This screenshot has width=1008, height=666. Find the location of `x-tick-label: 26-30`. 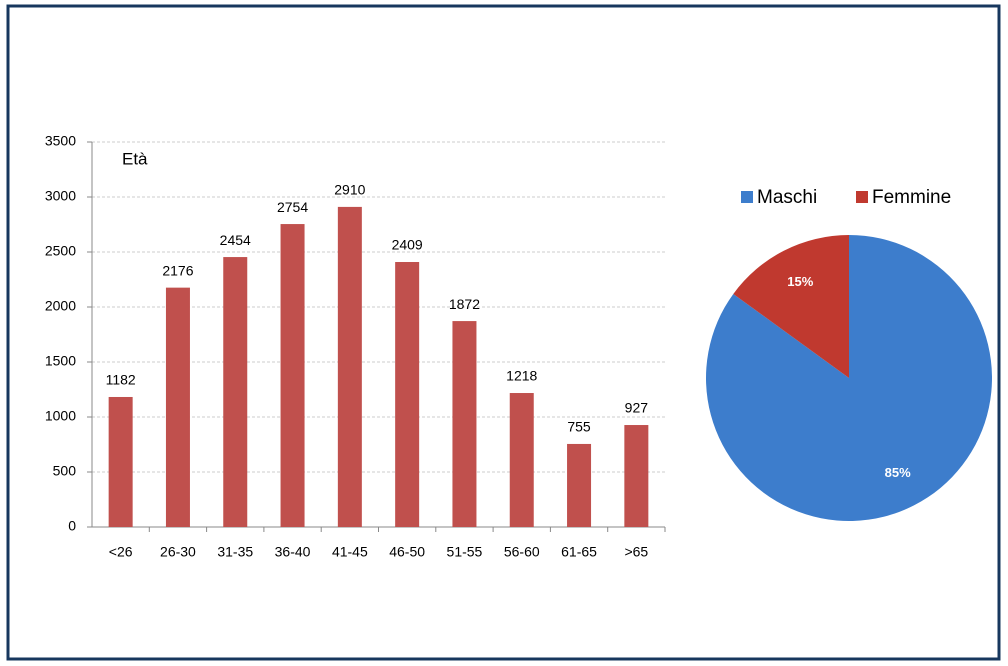

x-tick-label: 26-30 is located at coordinates (178, 552).